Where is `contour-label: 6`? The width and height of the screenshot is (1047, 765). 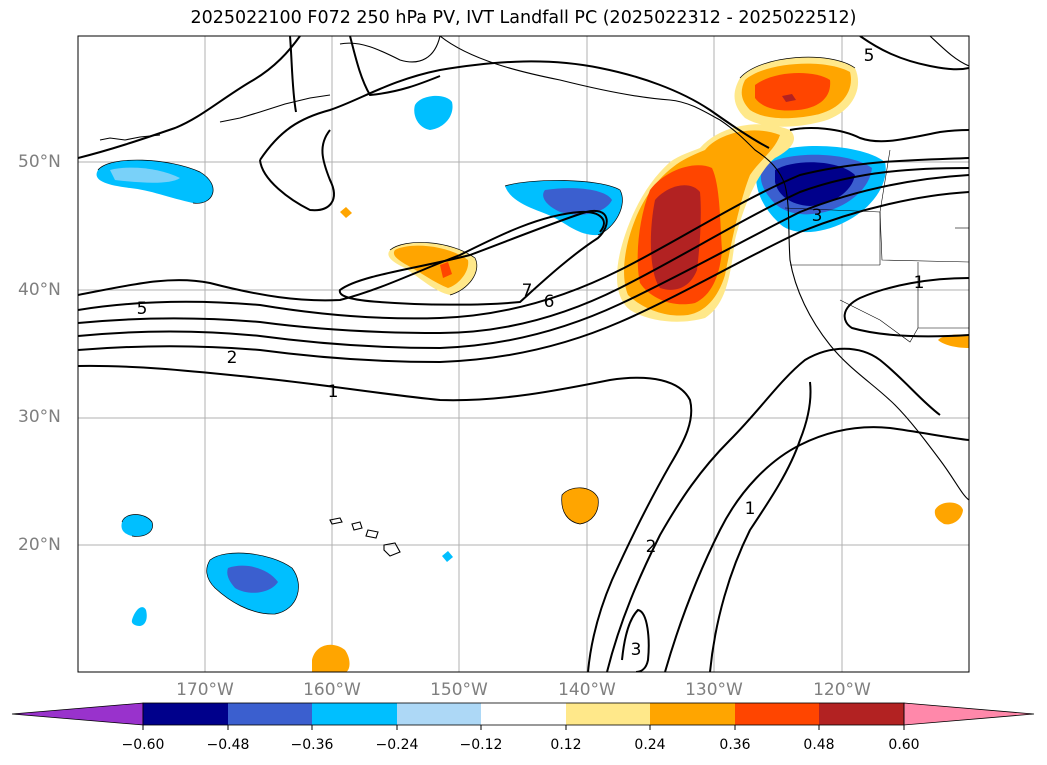 contour-label: 6 is located at coordinates (549, 302).